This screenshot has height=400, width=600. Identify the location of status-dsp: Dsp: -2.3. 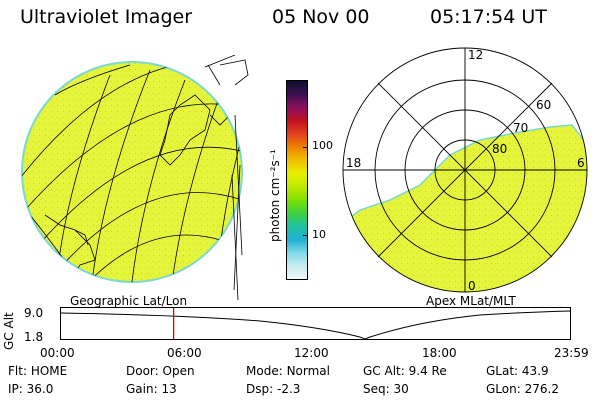
(273, 389).